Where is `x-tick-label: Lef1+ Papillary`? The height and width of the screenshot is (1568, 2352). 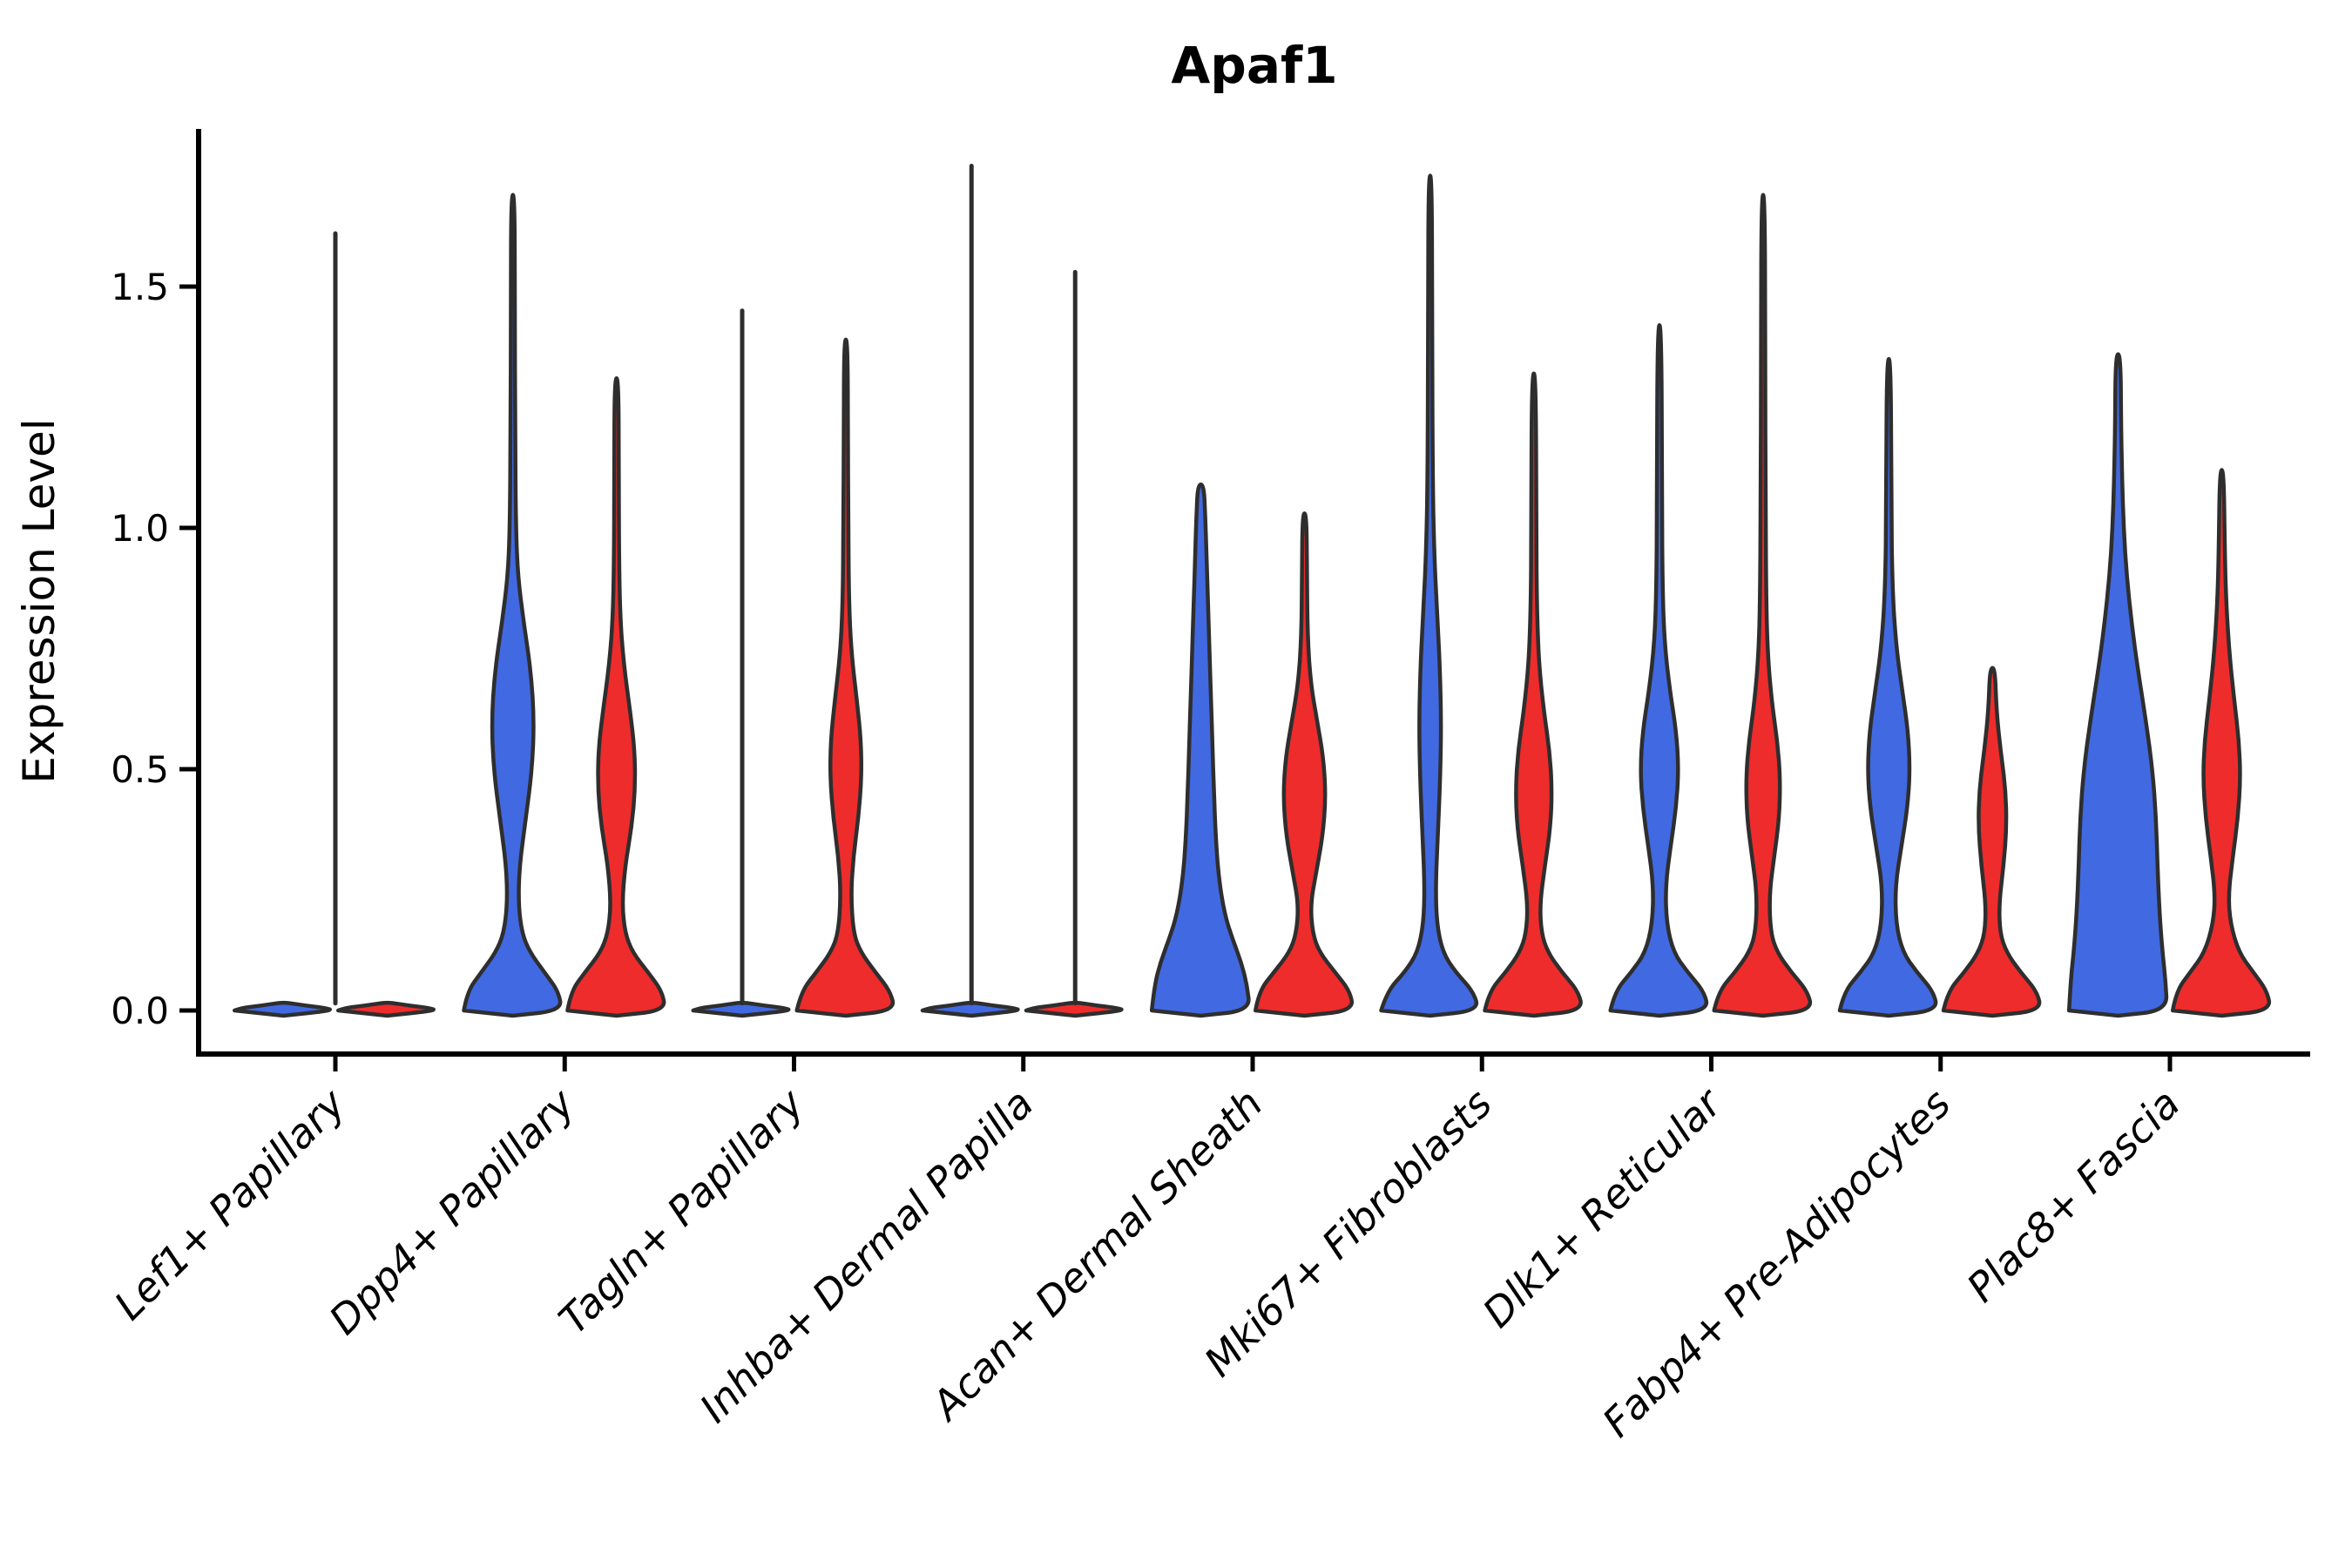 x-tick-label: Lef1+ Papillary is located at coordinates (230, 1203).